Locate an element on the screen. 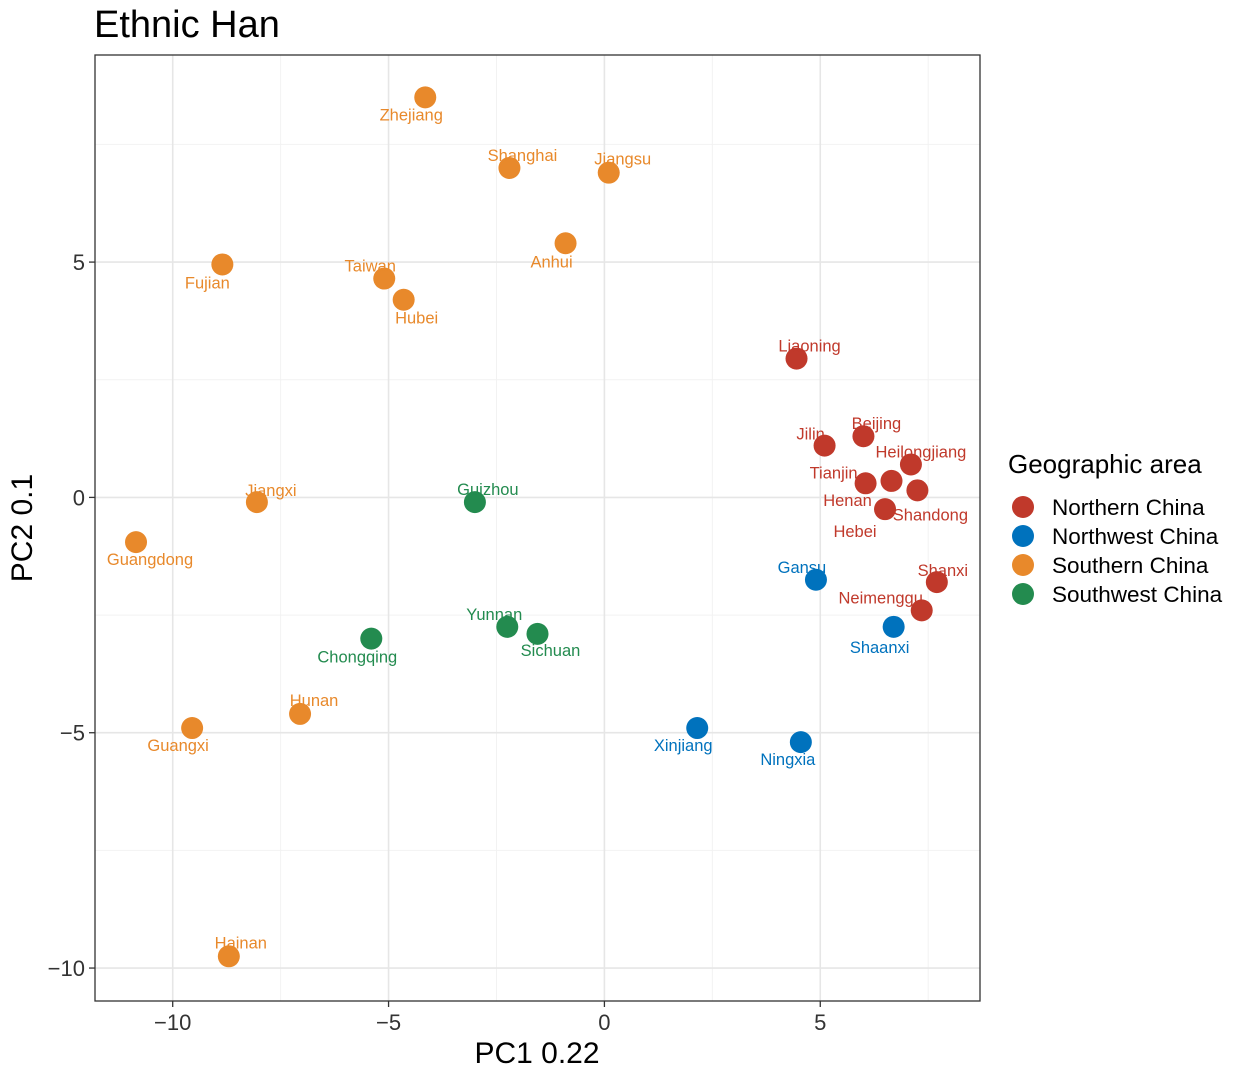 The height and width of the screenshot is (1077, 1260). point-guangdong is located at coordinates (136, 542).